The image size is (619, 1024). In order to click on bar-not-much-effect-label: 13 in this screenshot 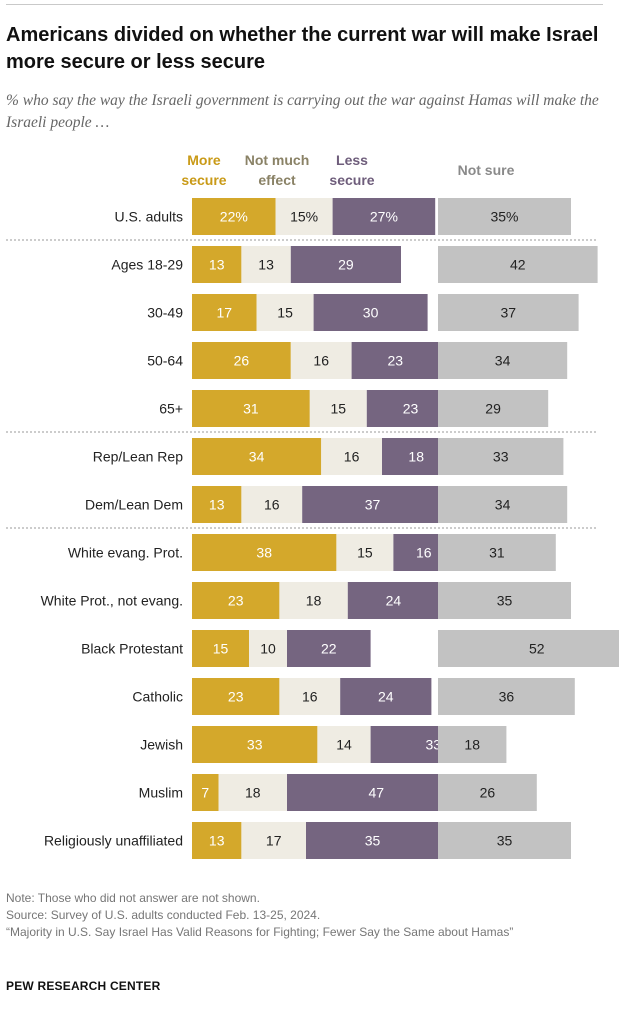, I will do `click(266, 265)`.